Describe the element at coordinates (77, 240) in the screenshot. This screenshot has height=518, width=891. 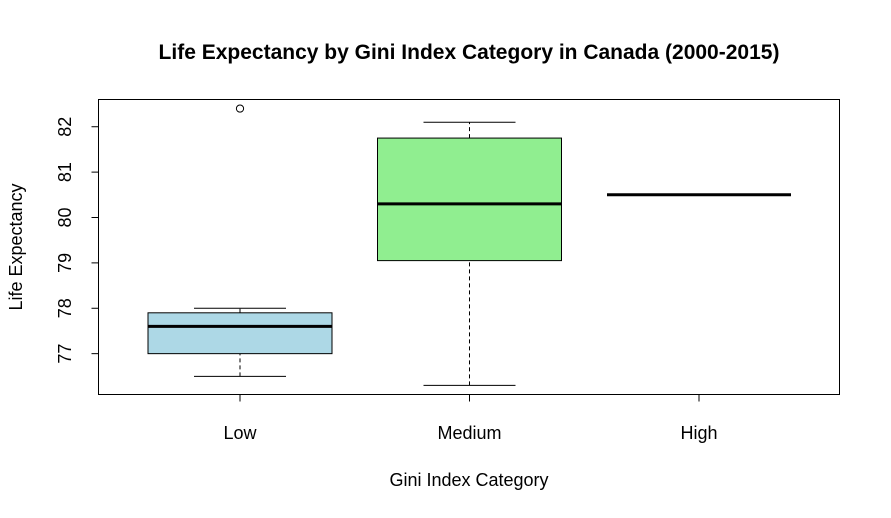
I see `y-axis: 77 78 79 80 81 82` at that location.